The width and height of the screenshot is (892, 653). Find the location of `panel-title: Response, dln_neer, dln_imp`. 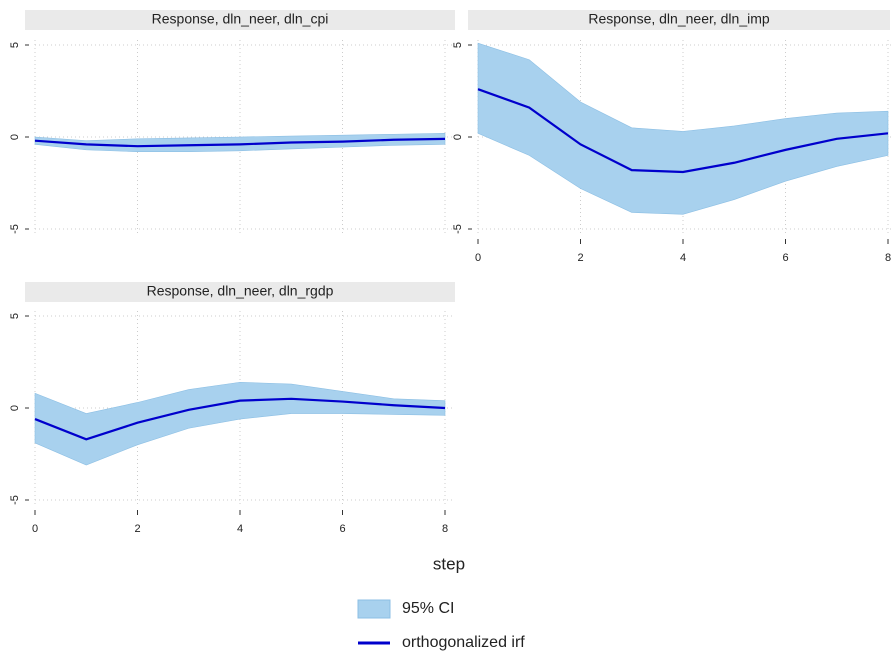

panel-title: Response, dln_neer, dln_imp is located at coordinates (679, 19).